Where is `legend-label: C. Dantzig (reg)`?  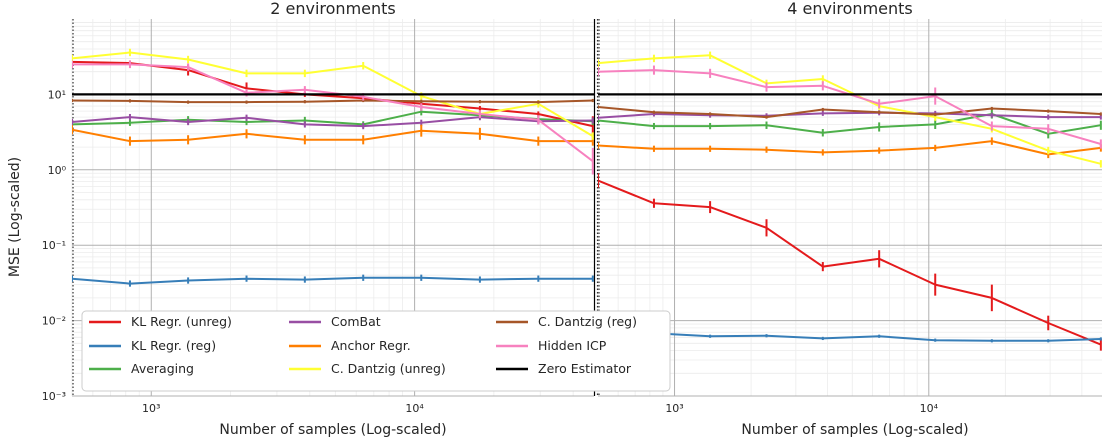
legend-label: C. Dantzig (reg) is located at coordinates (587, 321).